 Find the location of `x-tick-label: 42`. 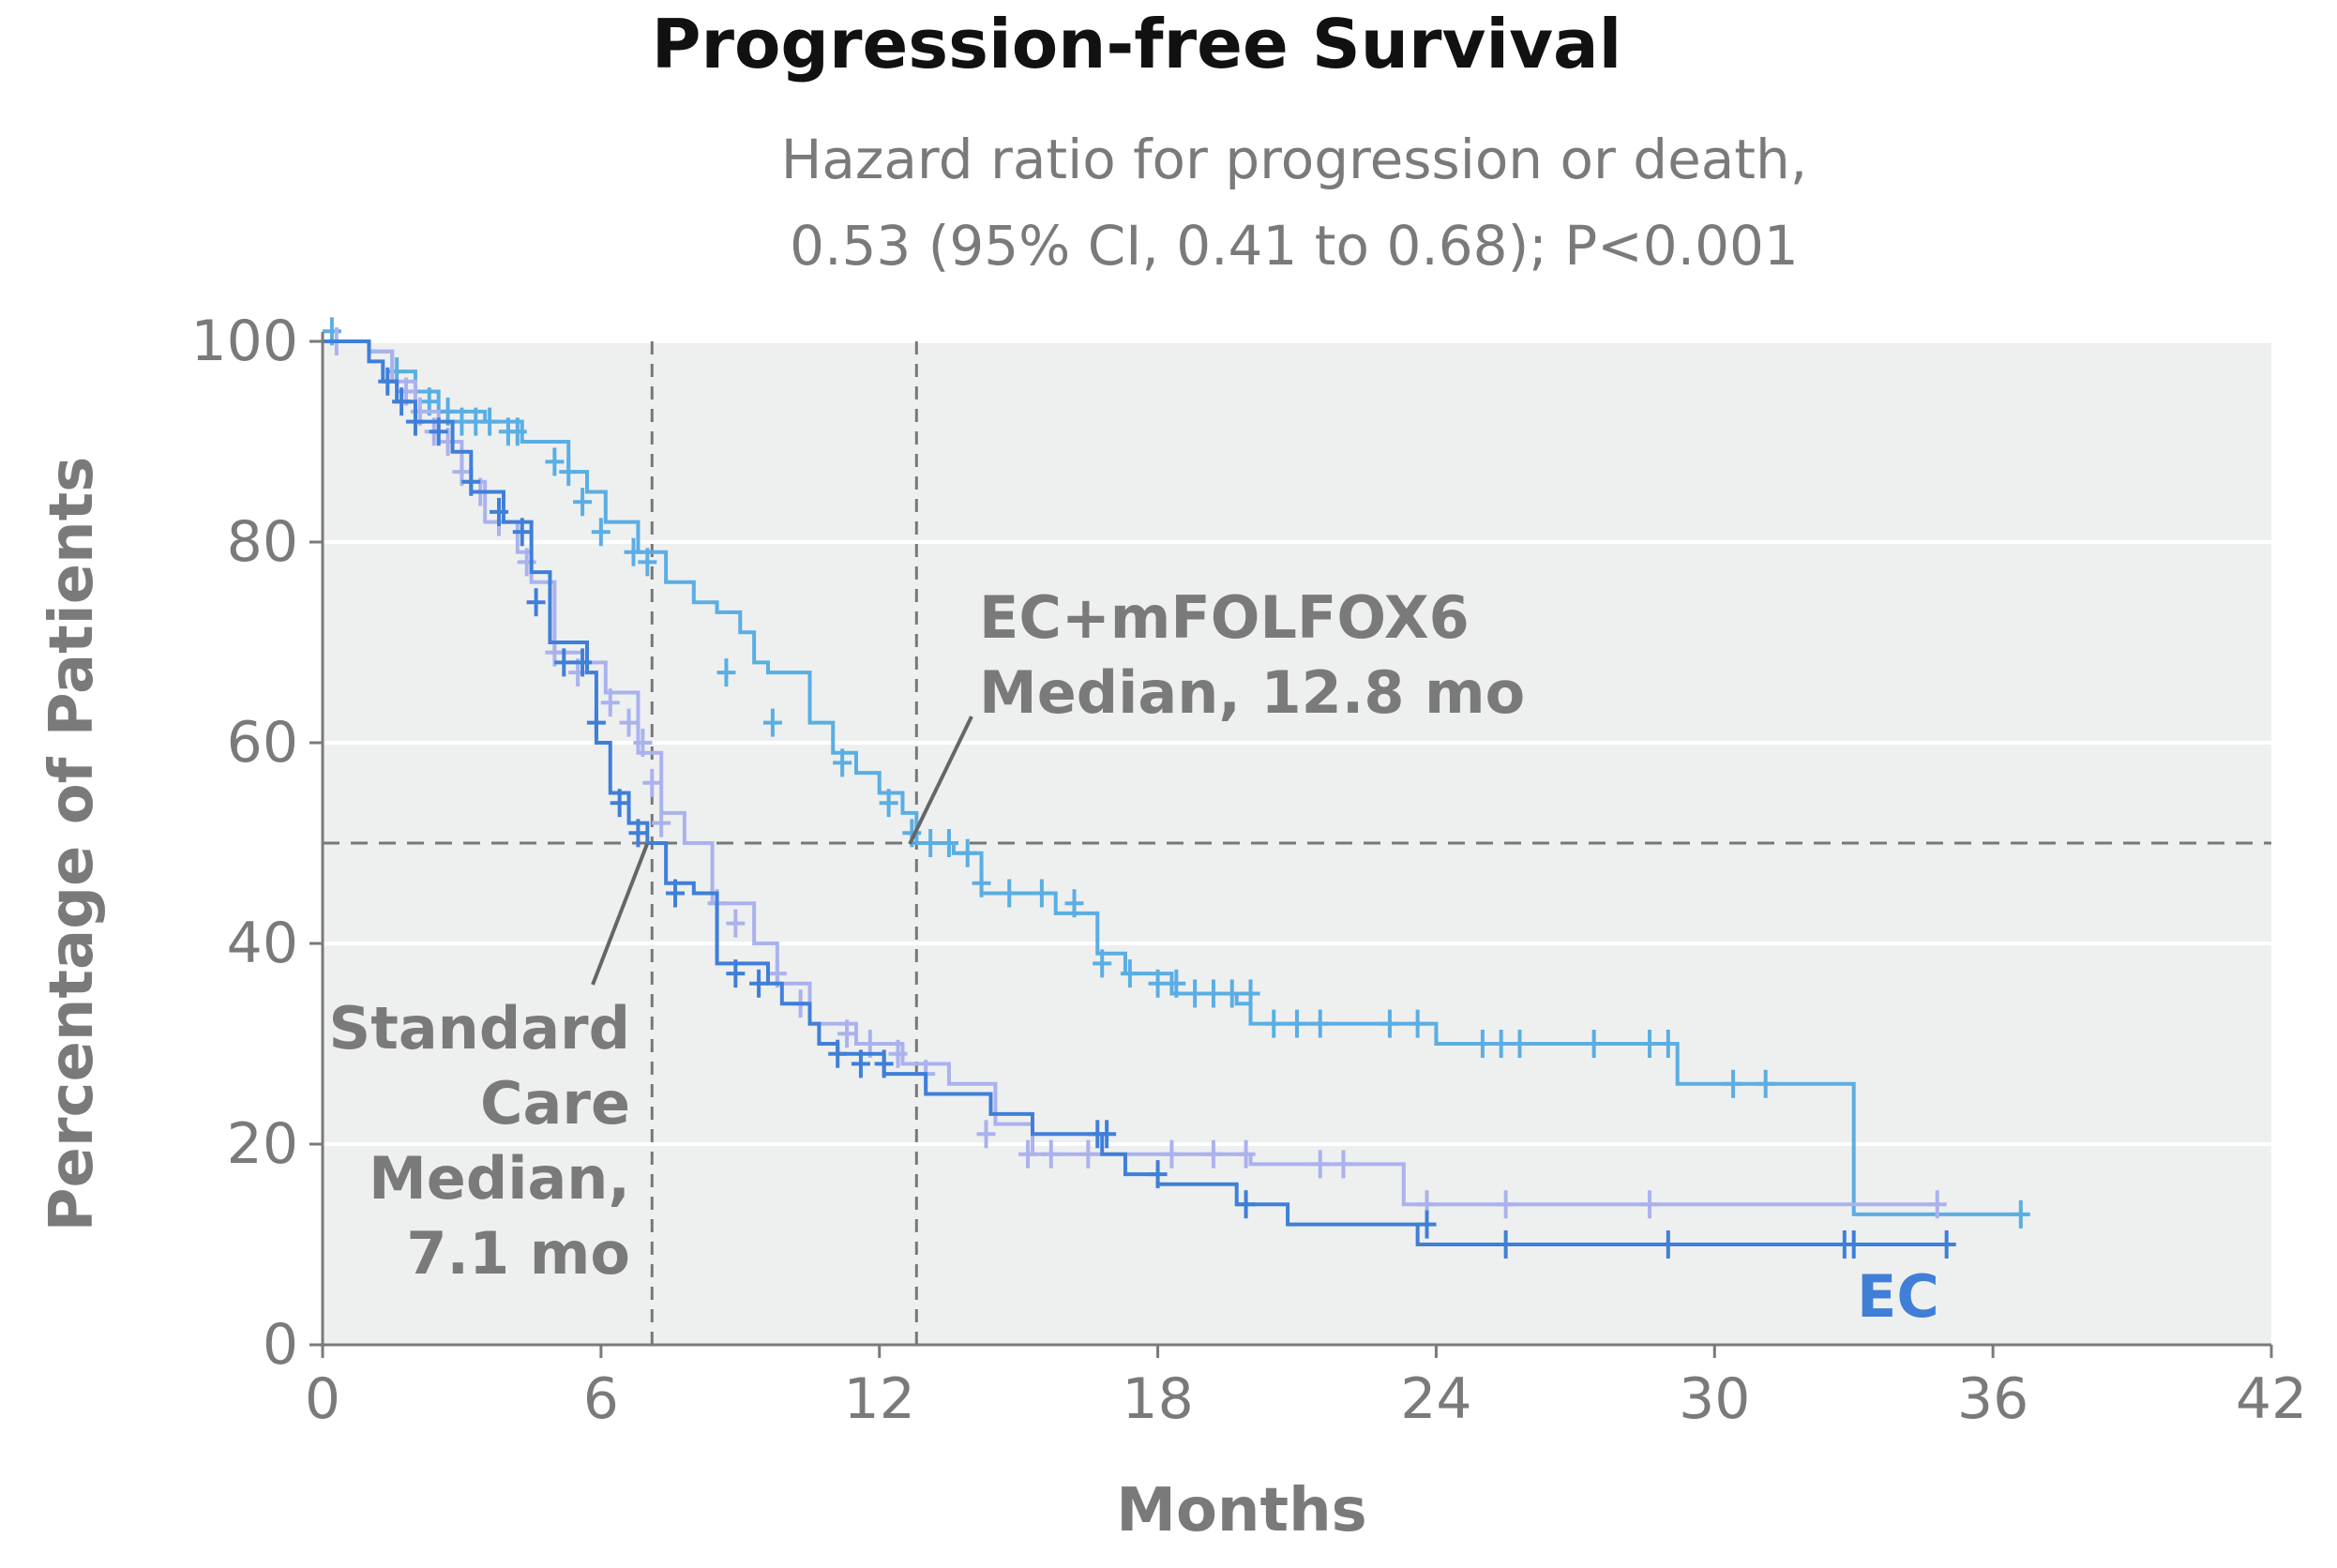

x-tick-label: 42 is located at coordinates (2271, 1399).